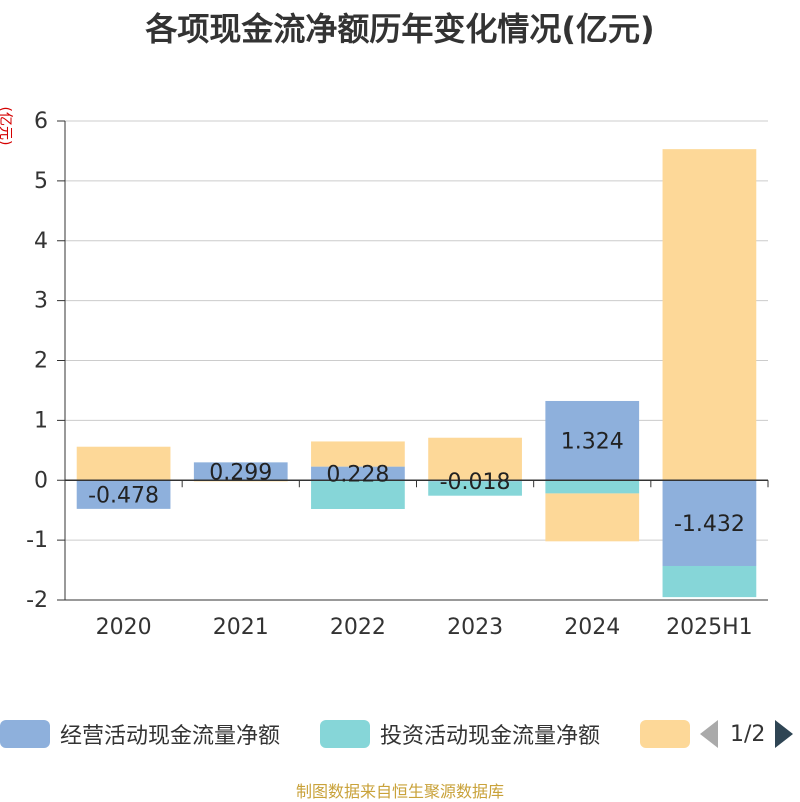  What do you see at coordinates (37, 540) in the screenshot?
I see `y-tick-label: -1` at bounding box center [37, 540].